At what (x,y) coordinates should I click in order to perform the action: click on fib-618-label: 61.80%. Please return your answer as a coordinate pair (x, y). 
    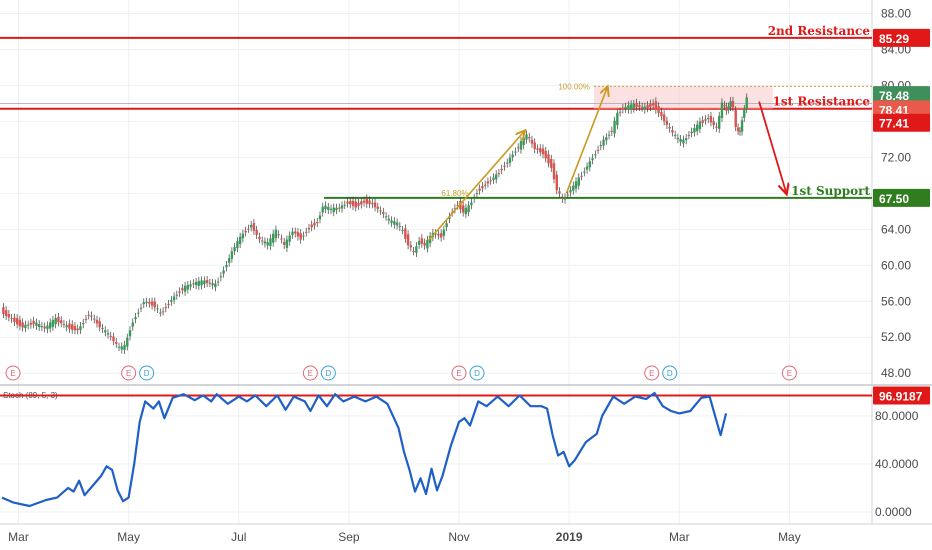
    Looking at the image, I should click on (454, 193).